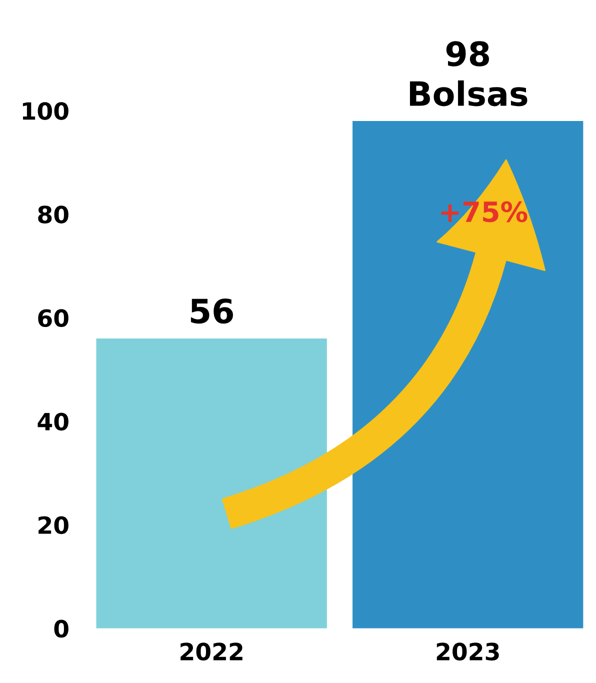 Image resolution: width=596 pixels, height=683 pixels. What do you see at coordinates (53, 318) in the screenshot?
I see `y-tick-label: 60` at bounding box center [53, 318].